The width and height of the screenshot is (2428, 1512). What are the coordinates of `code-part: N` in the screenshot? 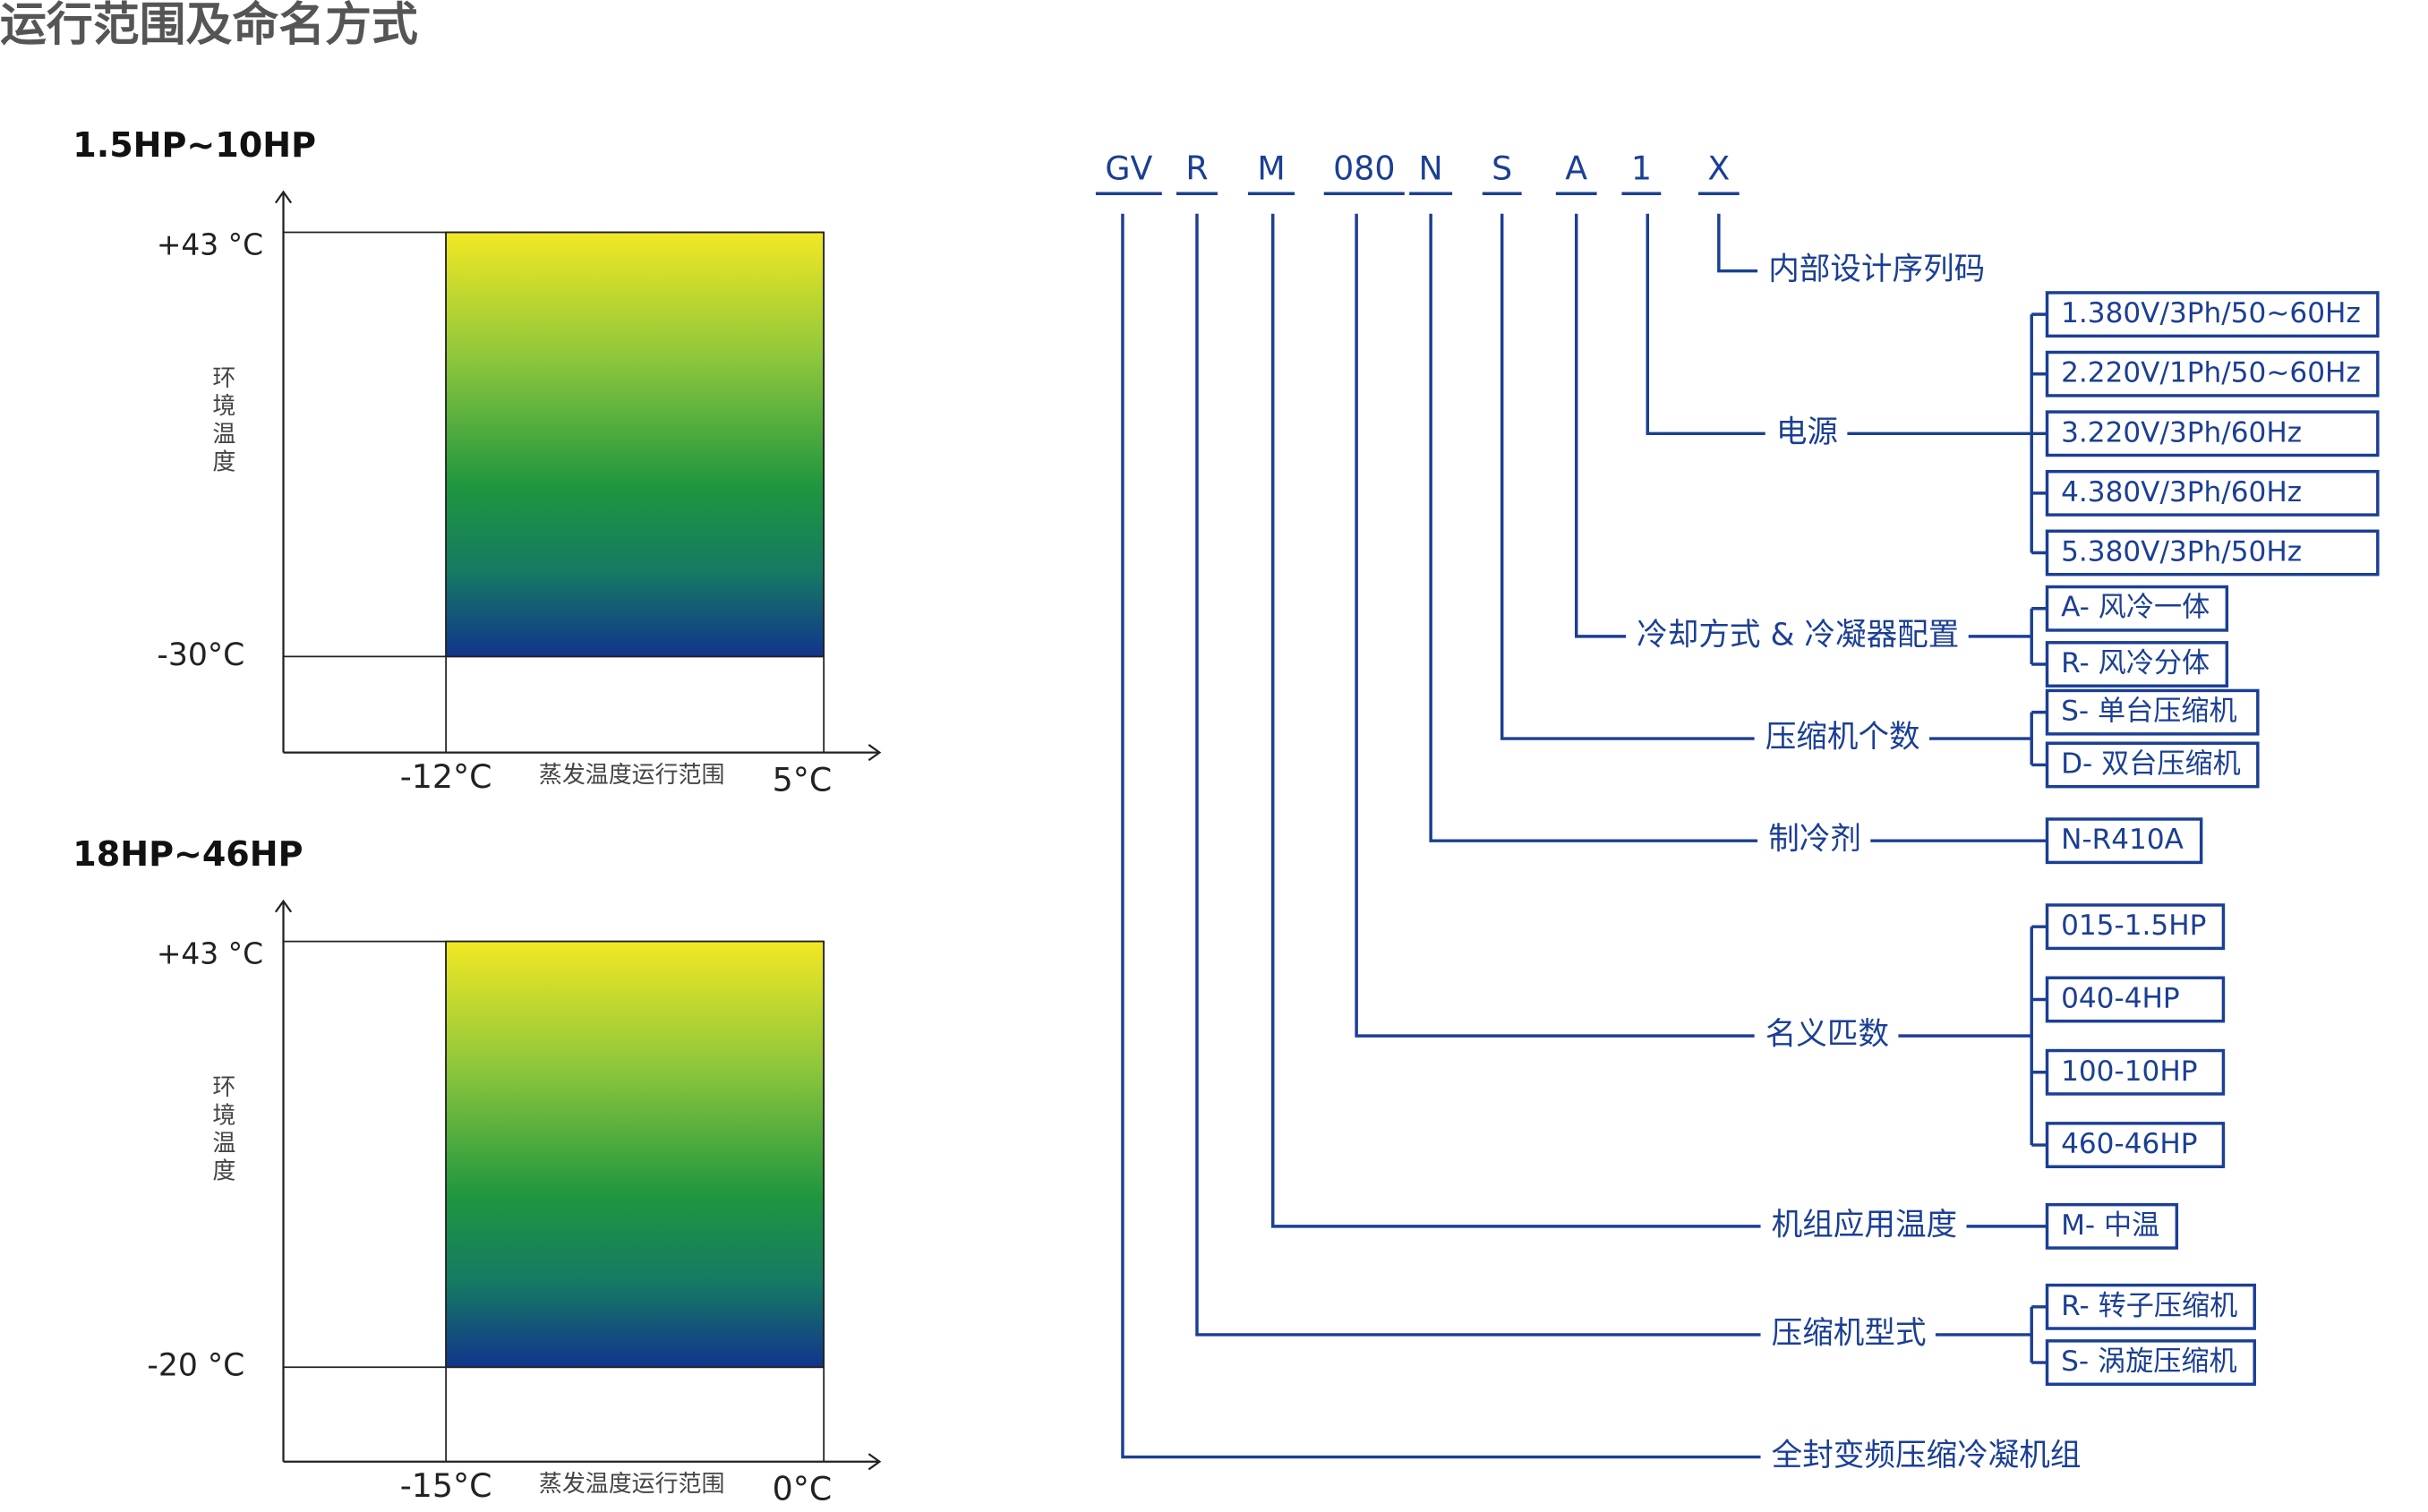 It's located at (1431, 168).